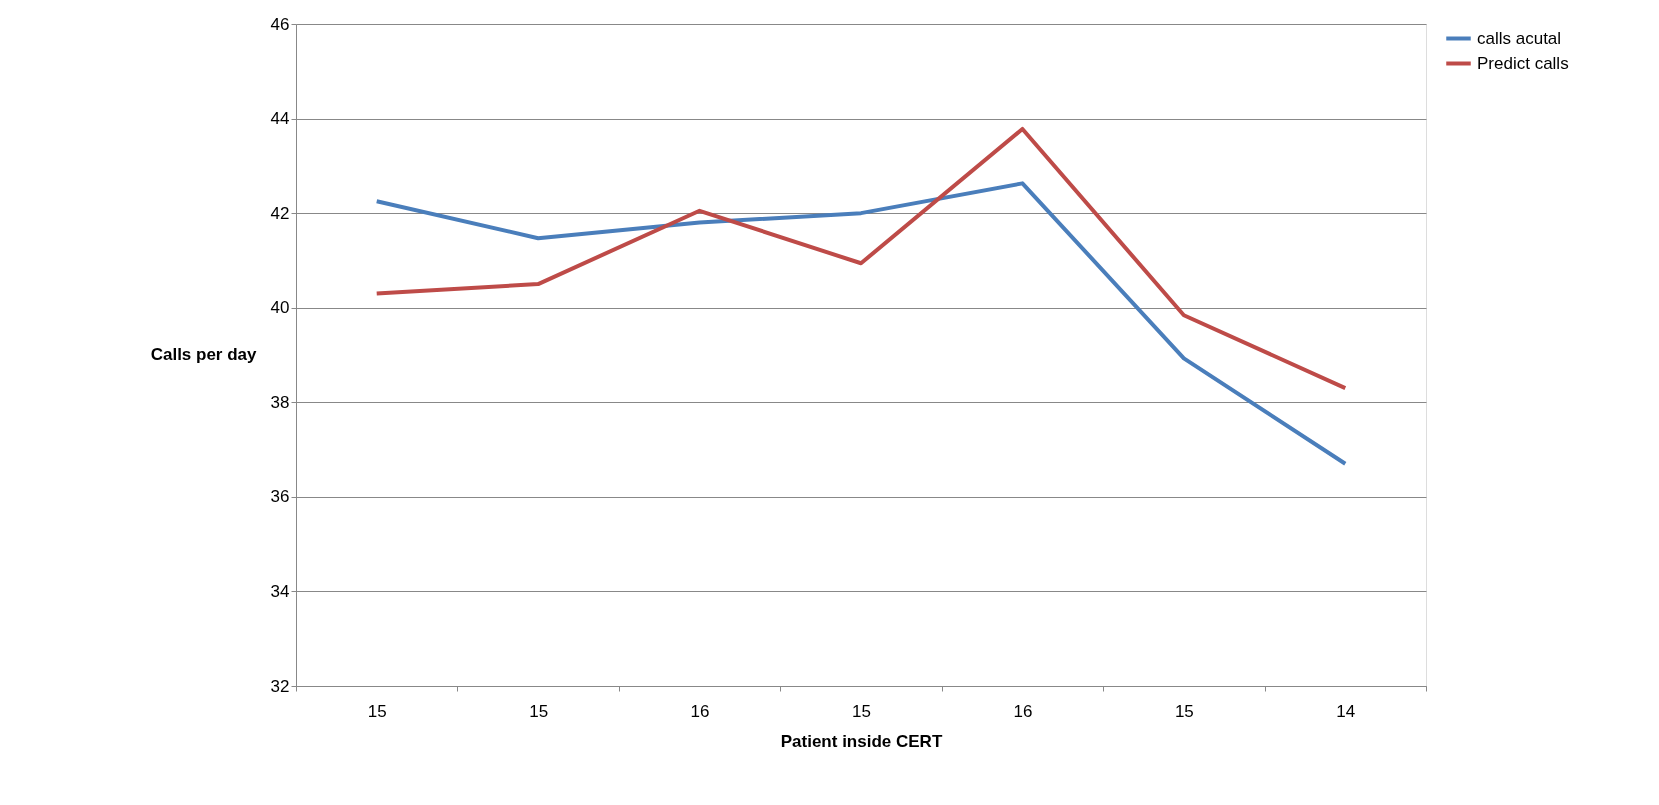 This screenshot has height=805, width=1659. Describe the element at coordinates (280, 24) in the screenshot. I see `y-tick-label: 46` at that location.